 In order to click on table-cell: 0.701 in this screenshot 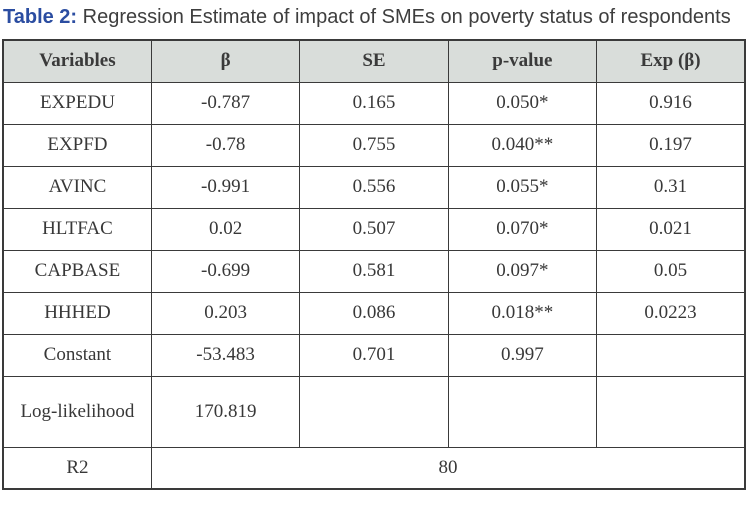, I will do `click(374, 355)`.